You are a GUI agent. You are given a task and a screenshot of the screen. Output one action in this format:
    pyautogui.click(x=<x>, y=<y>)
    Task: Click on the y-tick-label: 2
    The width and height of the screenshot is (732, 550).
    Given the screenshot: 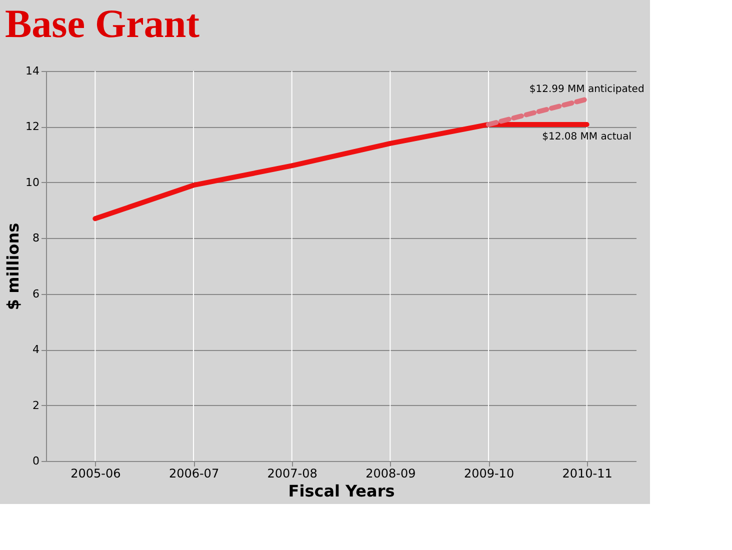 What is the action you would take?
    pyautogui.click(x=36, y=405)
    